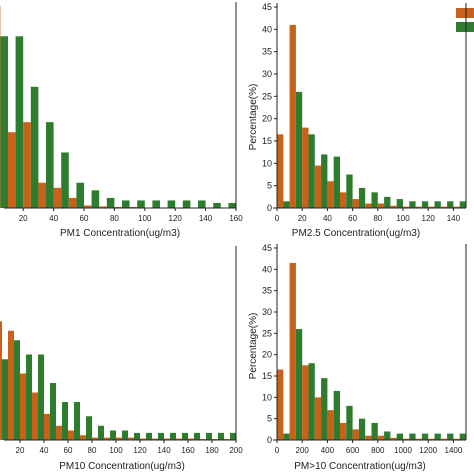 The width and height of the screenshot is (474, 474). I want to click on panel-2-ytick-label-5: 25, so click(267, 96).